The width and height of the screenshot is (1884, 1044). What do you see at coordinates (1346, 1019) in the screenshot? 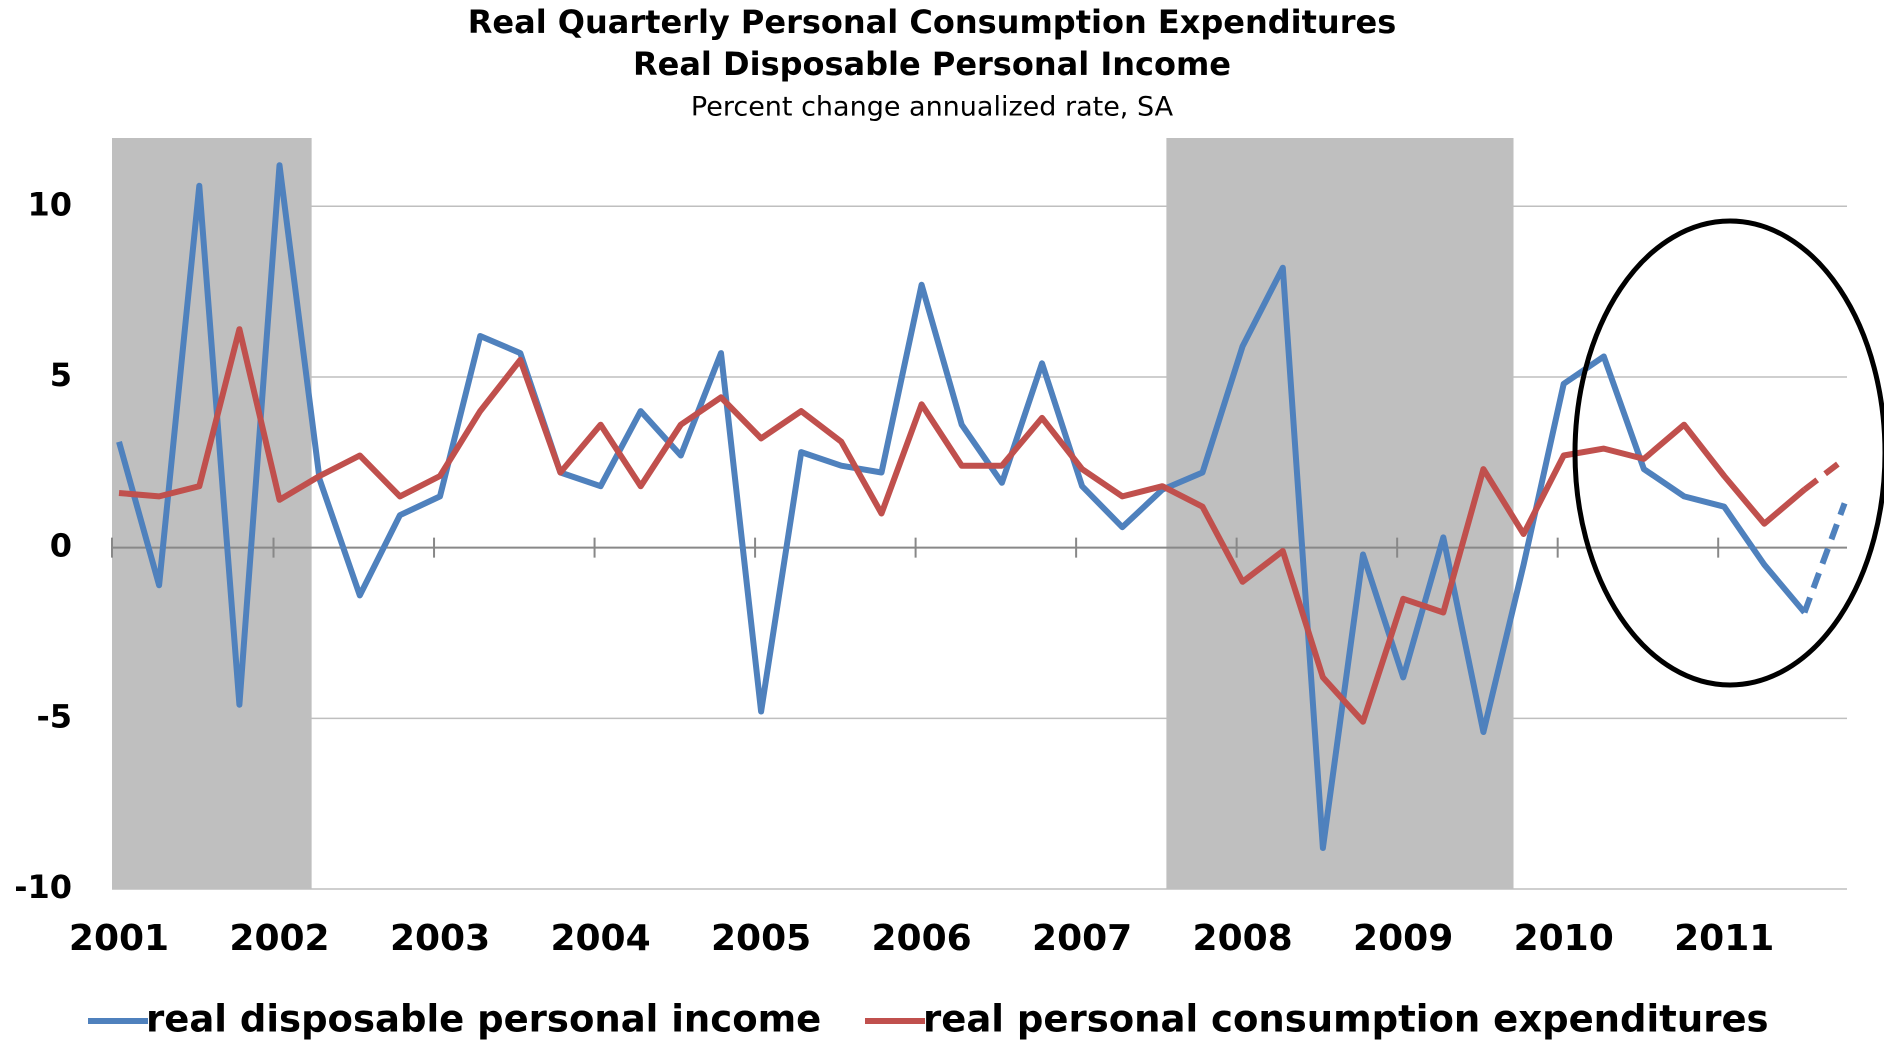
I see `legend-label: real personal consumption expenditures` at bounding box center [1346, 1019].